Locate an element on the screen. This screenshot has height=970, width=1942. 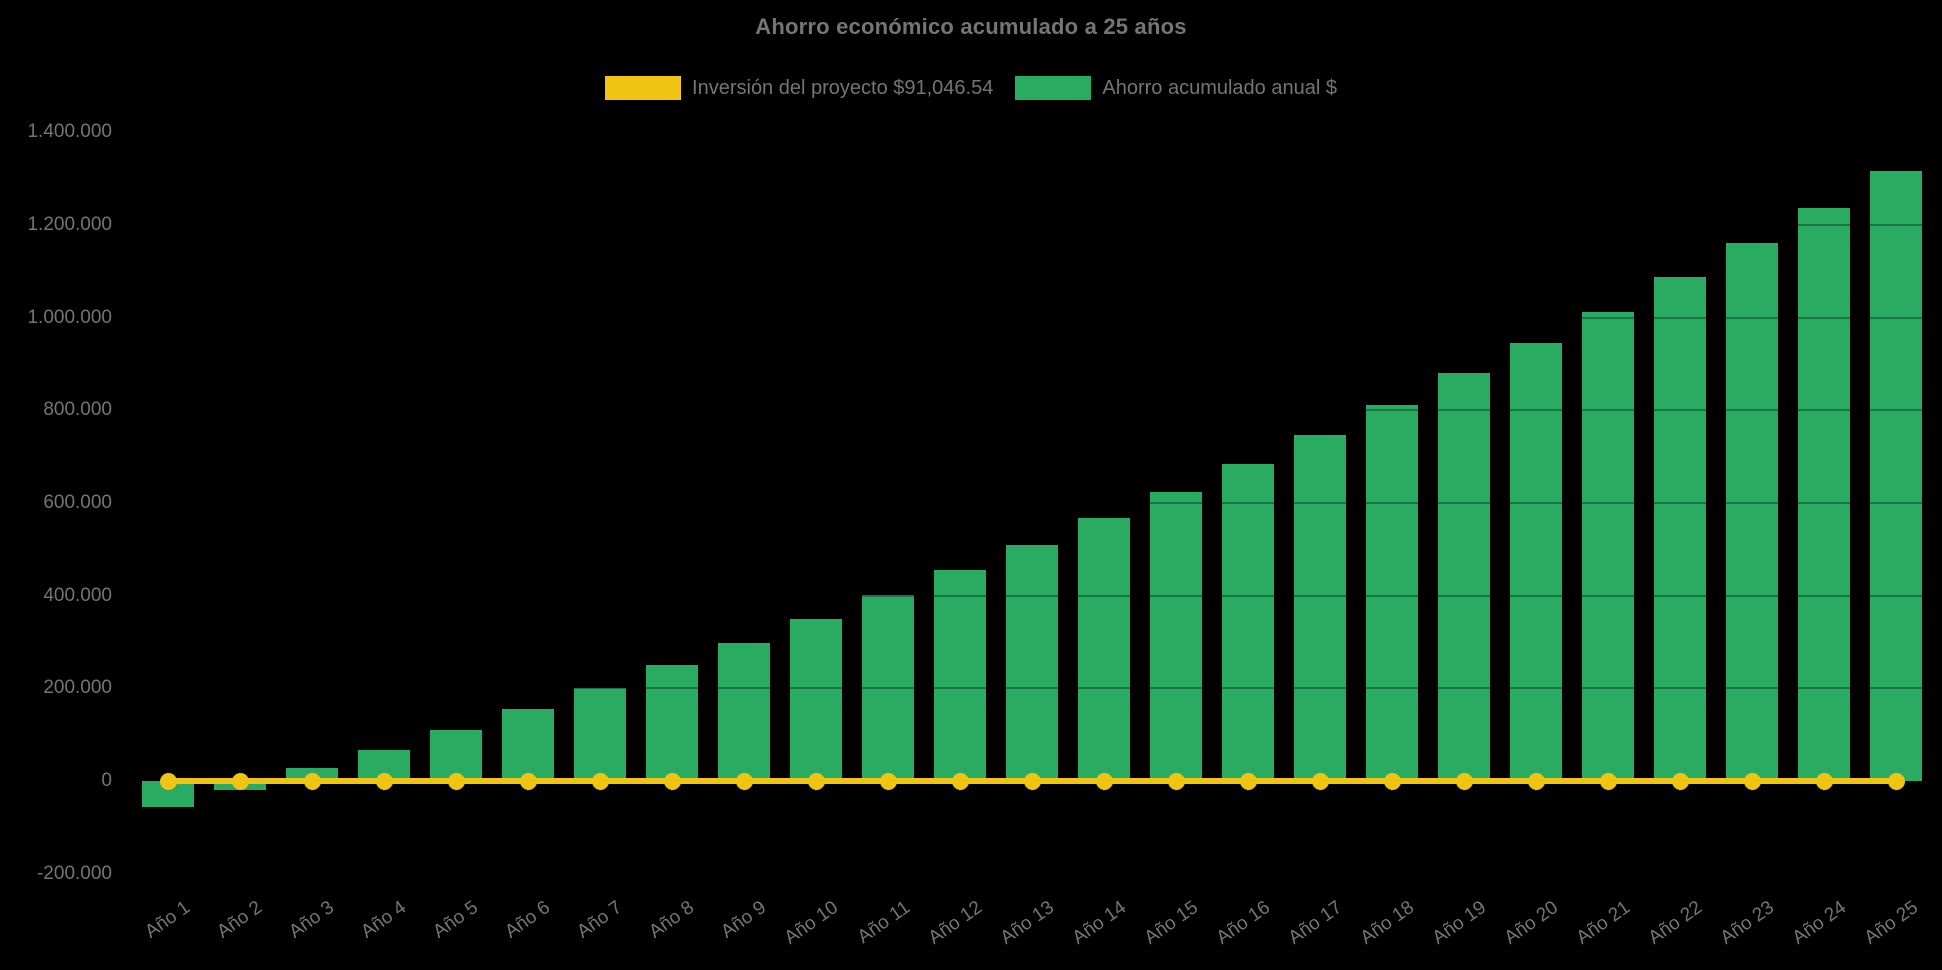
bar-ahorro-año-11 is located at coordinates (888, 687).